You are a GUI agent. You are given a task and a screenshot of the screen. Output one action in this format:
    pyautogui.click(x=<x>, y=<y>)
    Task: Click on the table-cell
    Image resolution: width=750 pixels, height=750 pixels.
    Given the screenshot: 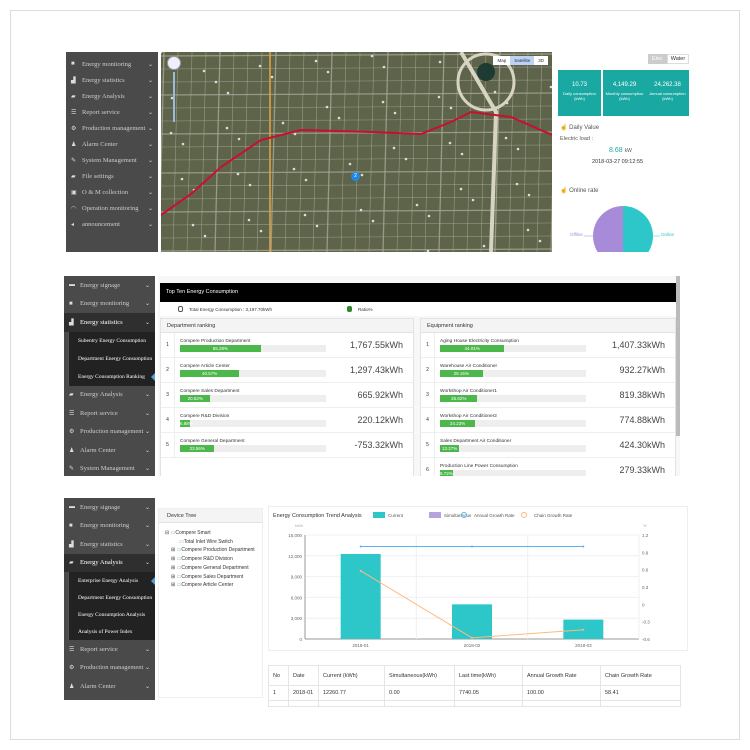 What is the action you would take?
    pyautogui.click(x=488, y=703)
    